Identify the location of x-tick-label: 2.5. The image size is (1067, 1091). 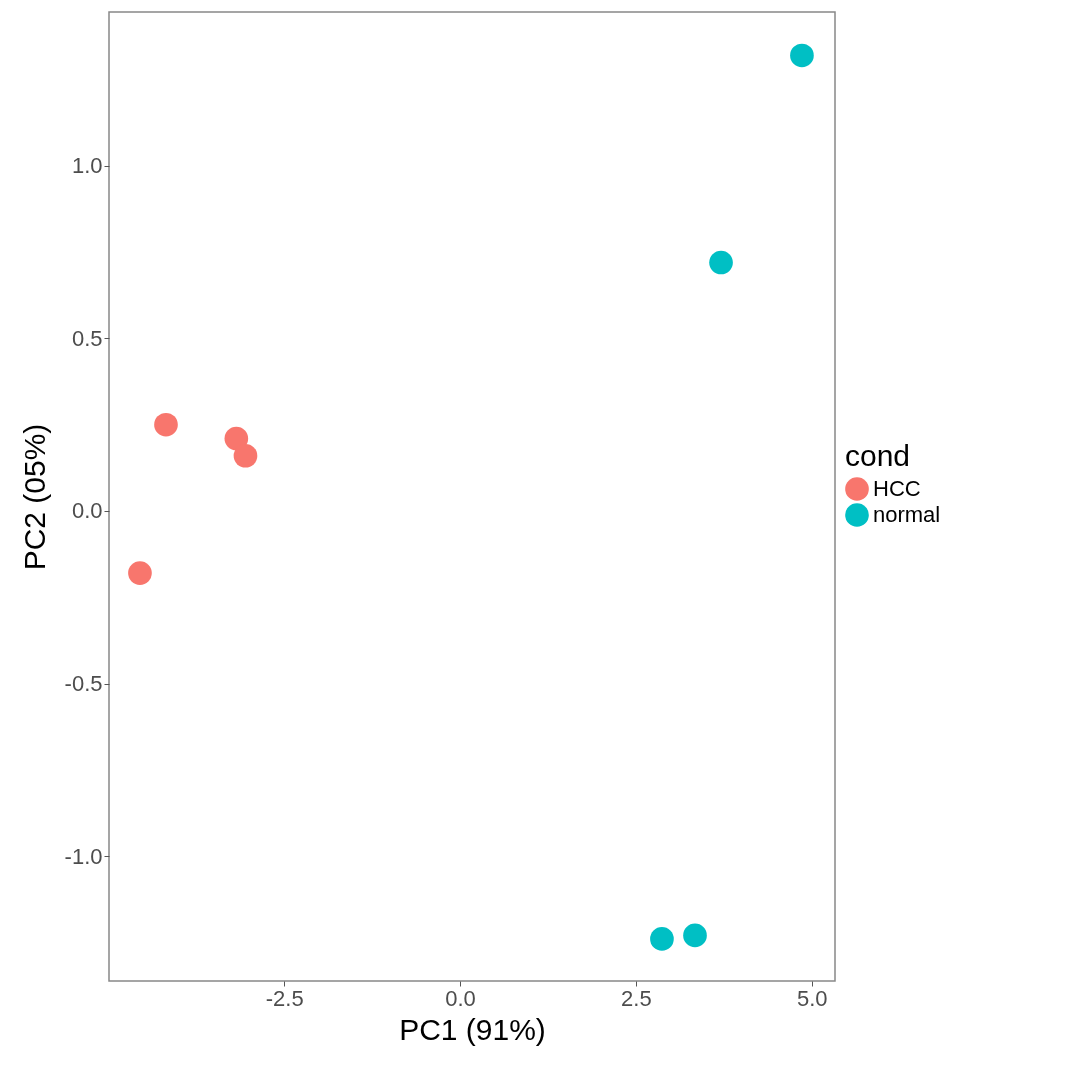
(636, 998).